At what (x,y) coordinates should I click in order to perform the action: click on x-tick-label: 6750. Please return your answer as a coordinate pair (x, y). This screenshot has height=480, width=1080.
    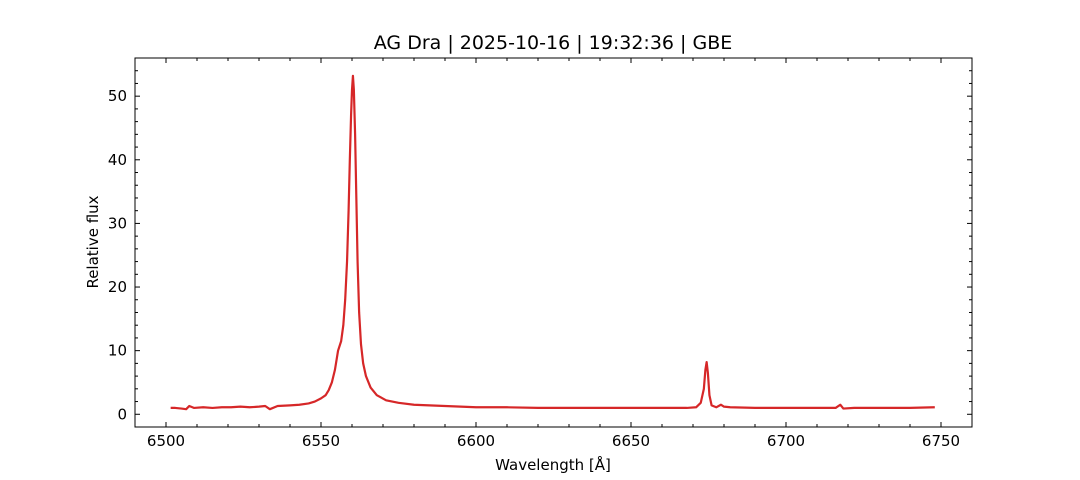
    Looking at the image, I should click on (941, 441).